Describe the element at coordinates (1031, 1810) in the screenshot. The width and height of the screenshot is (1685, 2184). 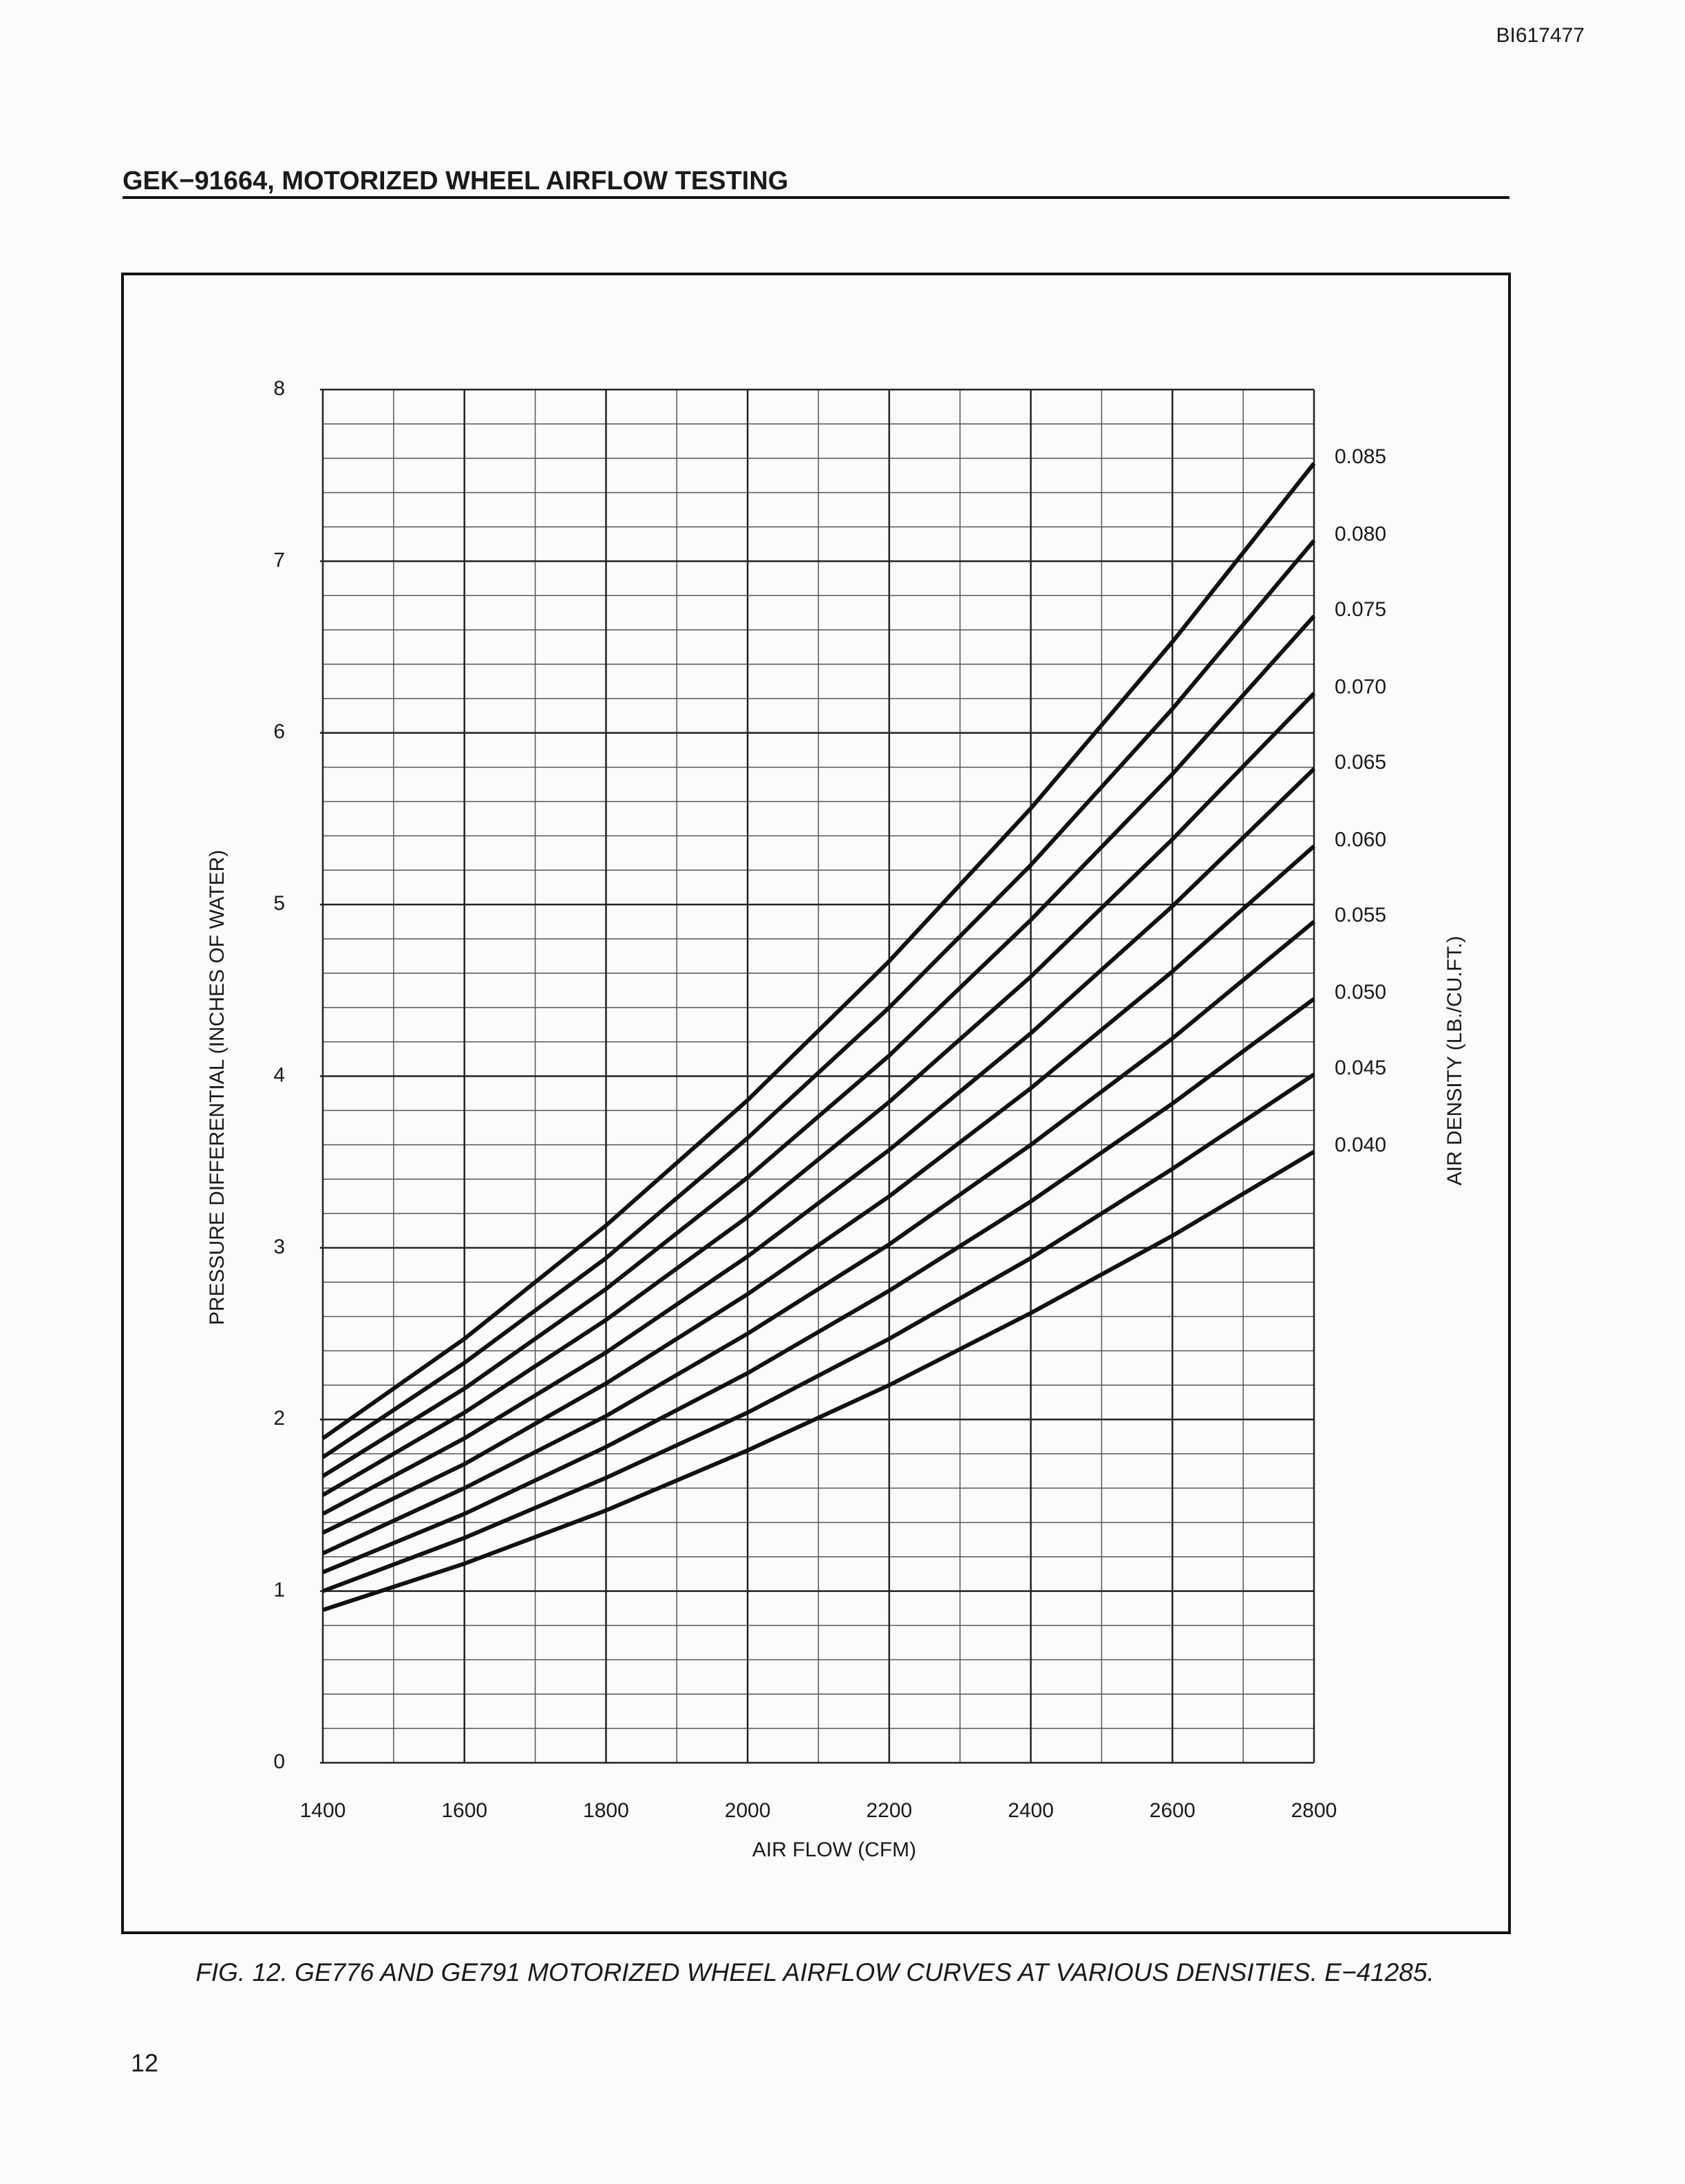
I see `x-tick-label: 2400` at that location.